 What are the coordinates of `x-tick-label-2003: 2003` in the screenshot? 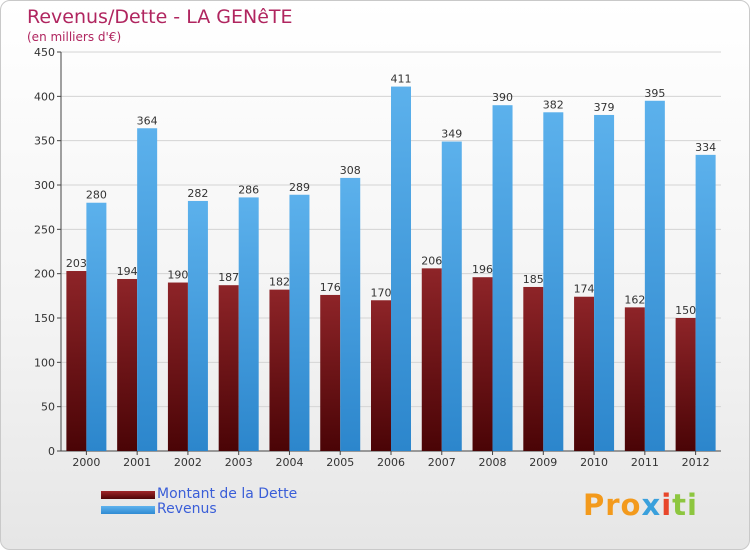 It's located at (239, 462).